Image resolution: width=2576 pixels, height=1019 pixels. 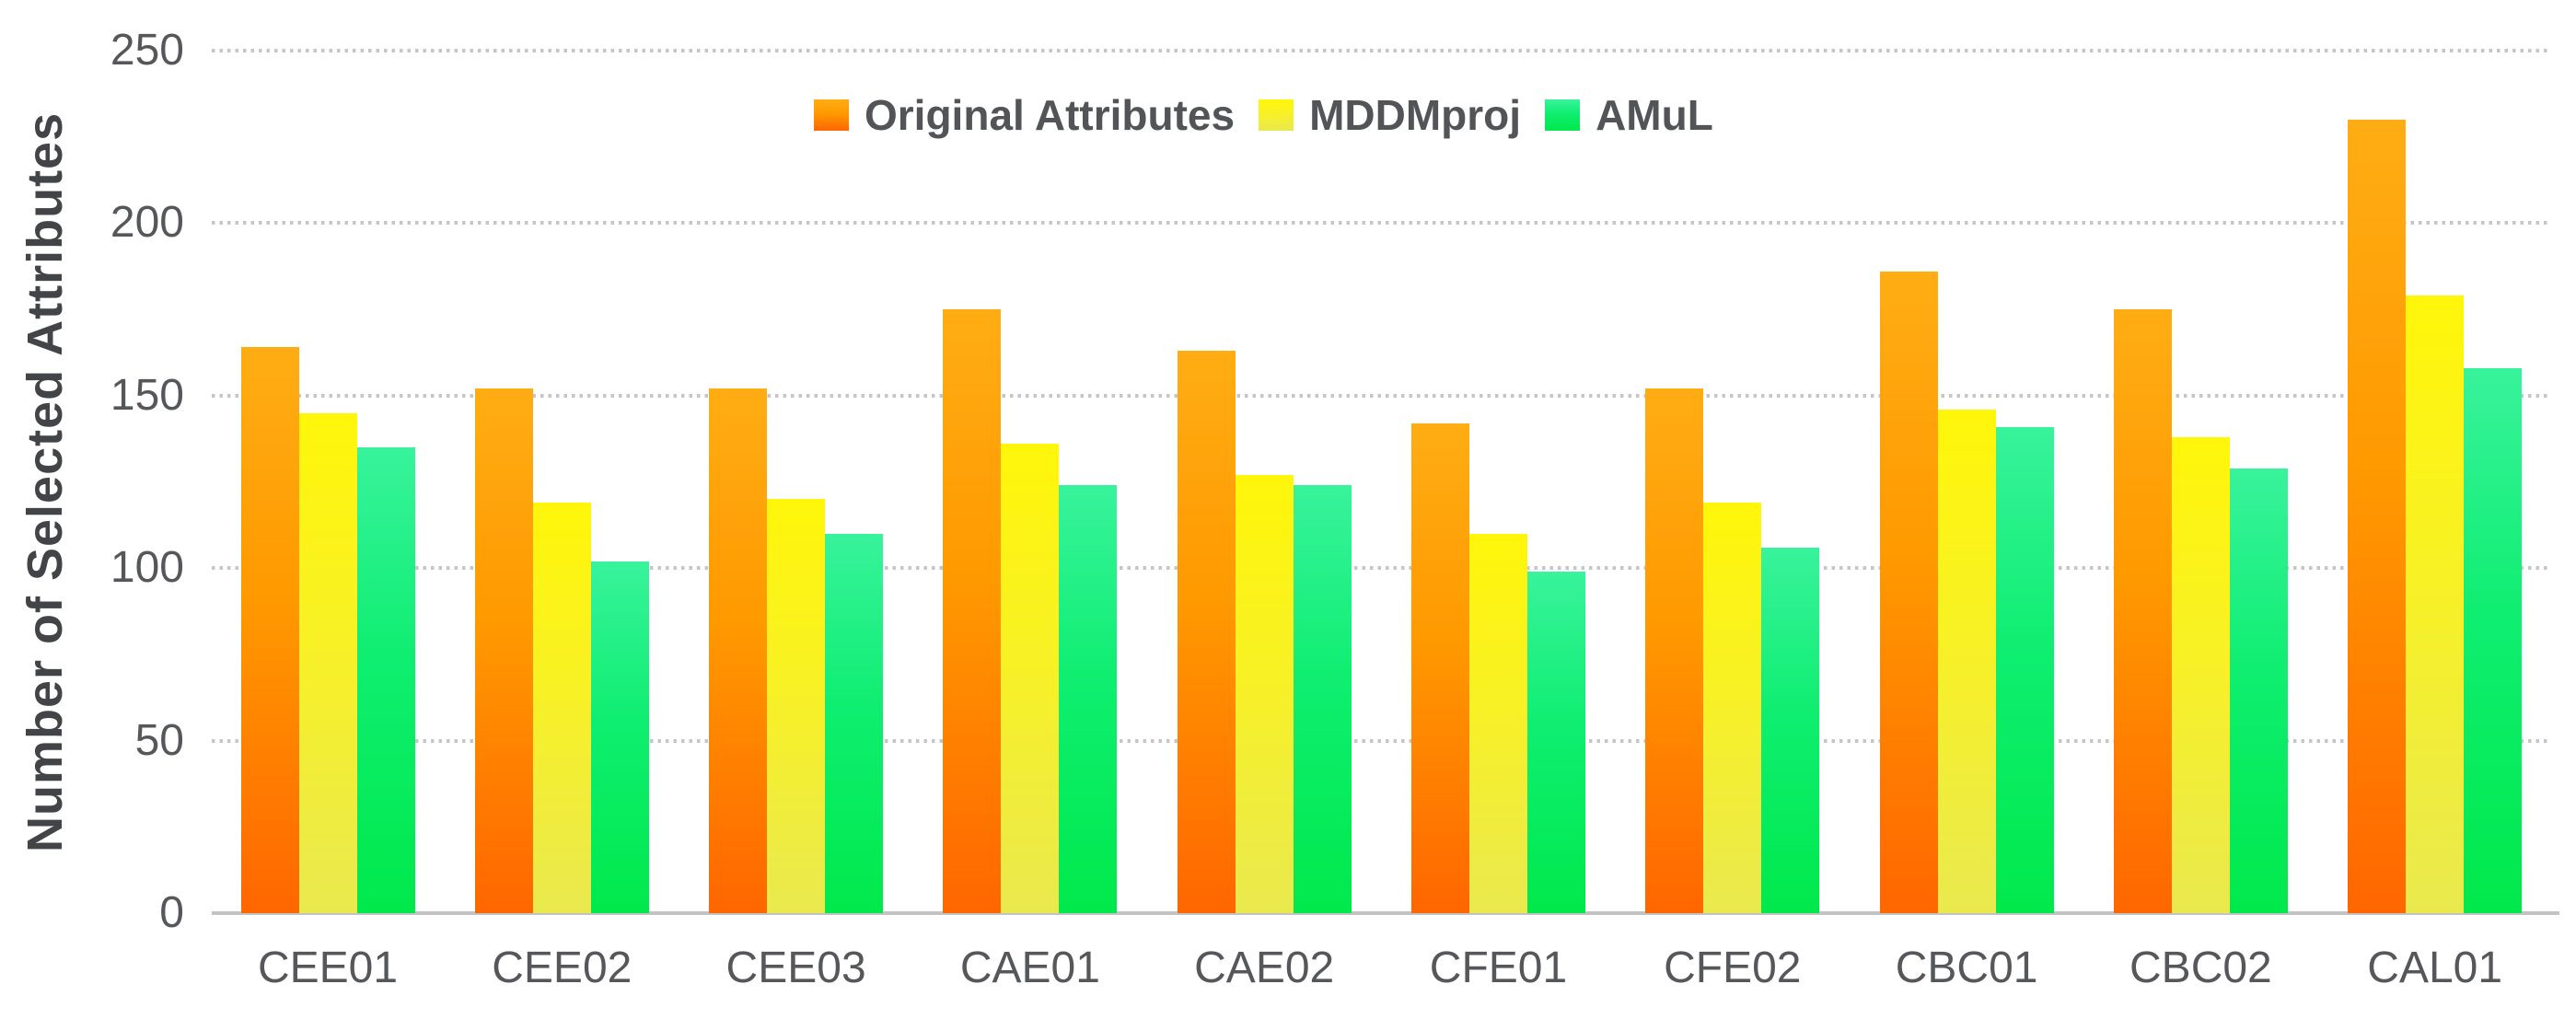 I want to click on legend-label-mddmproj: MDDMproj, so click(x=1415, y=115).